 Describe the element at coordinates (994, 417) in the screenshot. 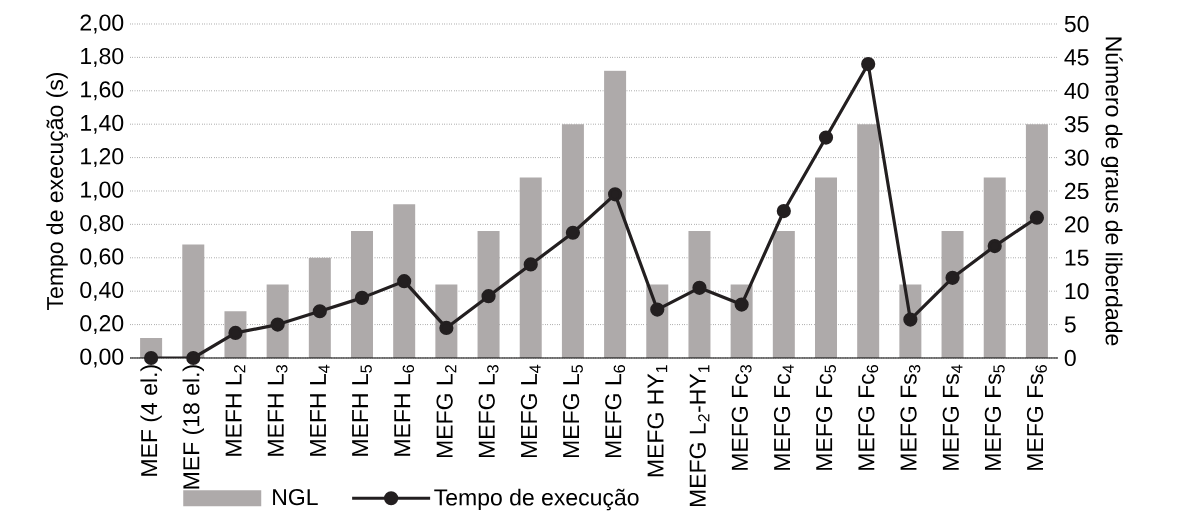

I see `x-tick-label: MEFG Fs$_{5}$` at that location.